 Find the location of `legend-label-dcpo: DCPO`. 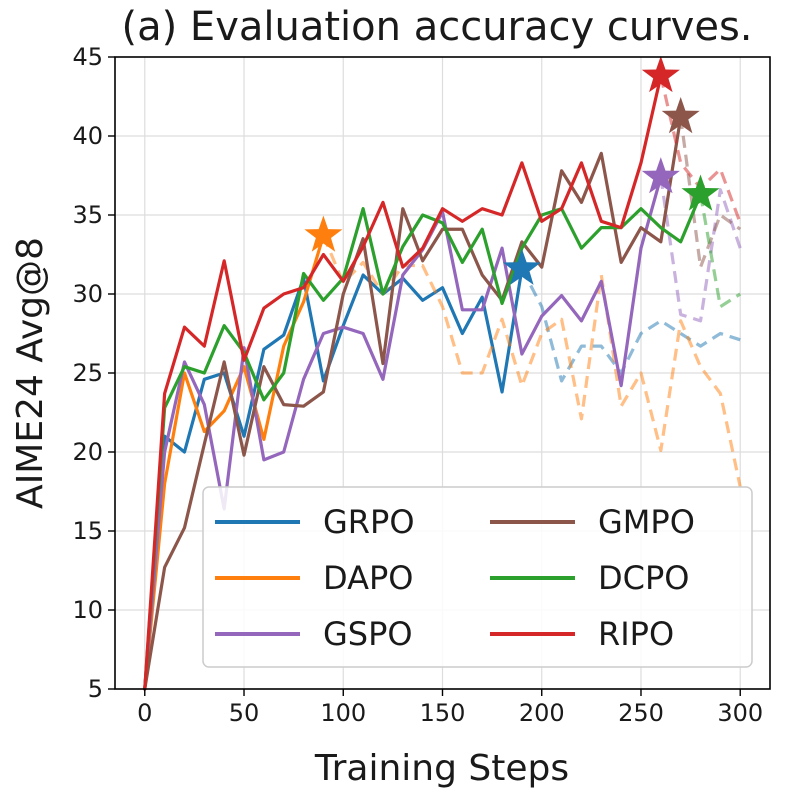

legend-label-dcpo: DCPO is located at coordinates (643, 578).